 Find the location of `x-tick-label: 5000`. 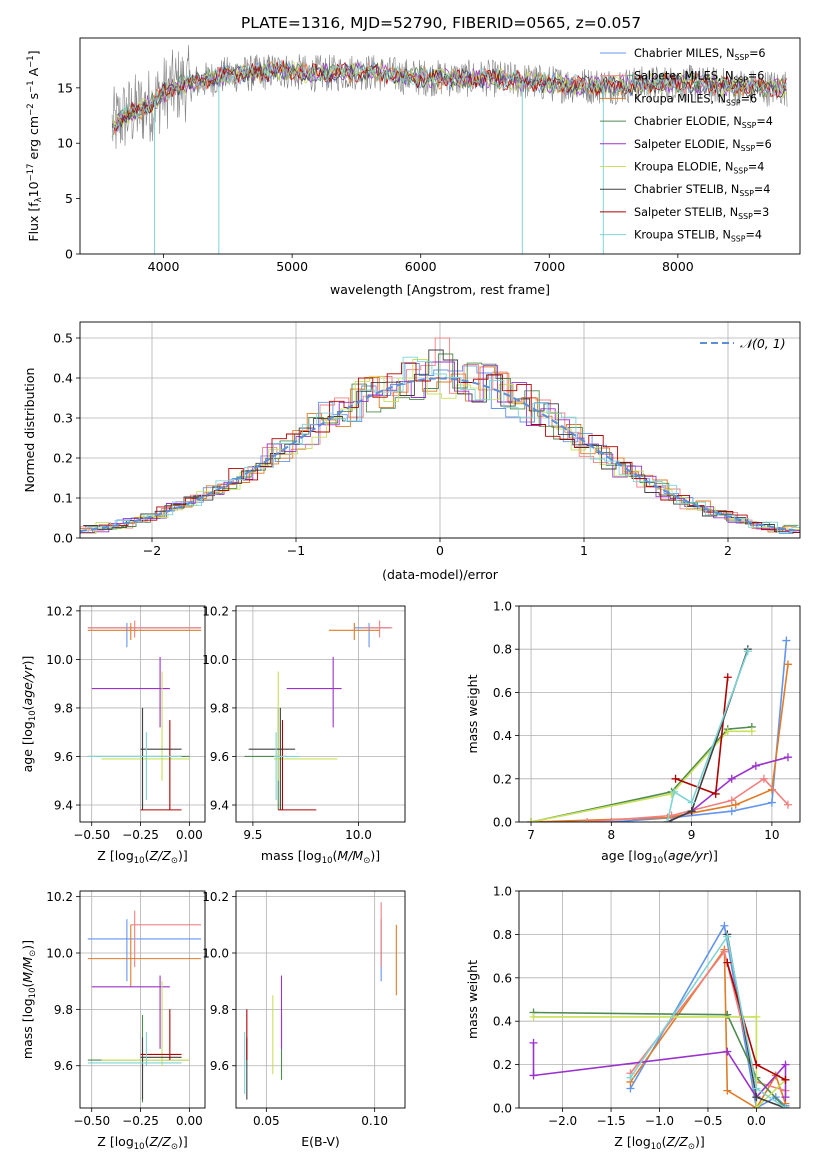

x-tick-label: 5000 is located at coordinates (292, 266).